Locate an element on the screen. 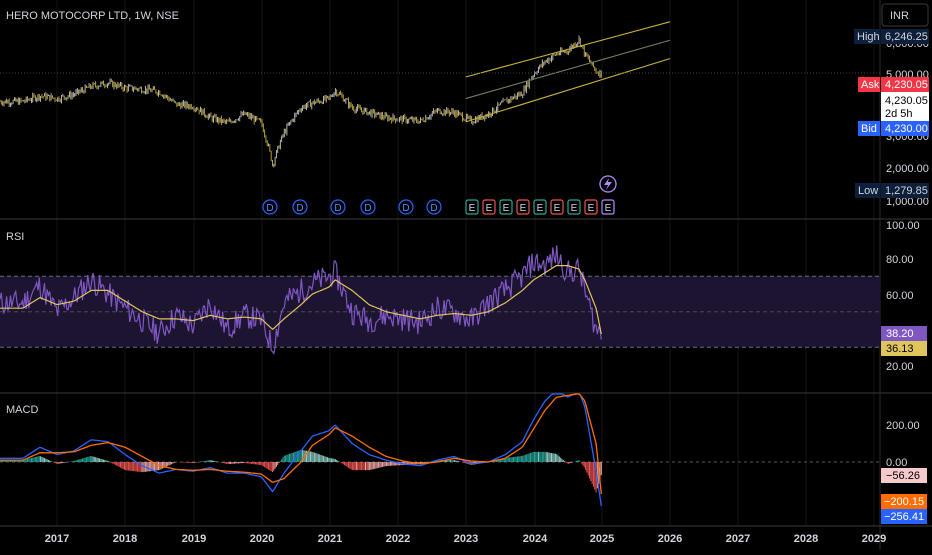 The width and height of the screenshot is (932, 555). parallel-channel is located at coordinates (568, 72).